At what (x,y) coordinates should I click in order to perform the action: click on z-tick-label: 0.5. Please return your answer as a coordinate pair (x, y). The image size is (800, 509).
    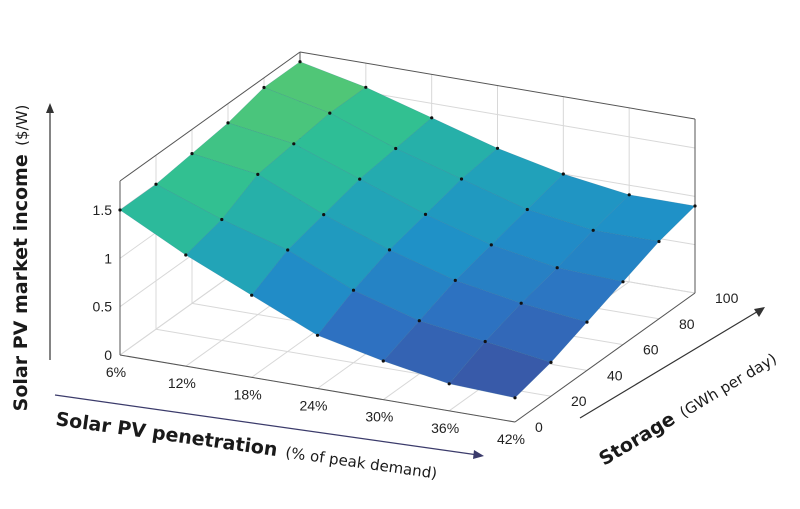
    Looking at the image, I should click on (103, 307).